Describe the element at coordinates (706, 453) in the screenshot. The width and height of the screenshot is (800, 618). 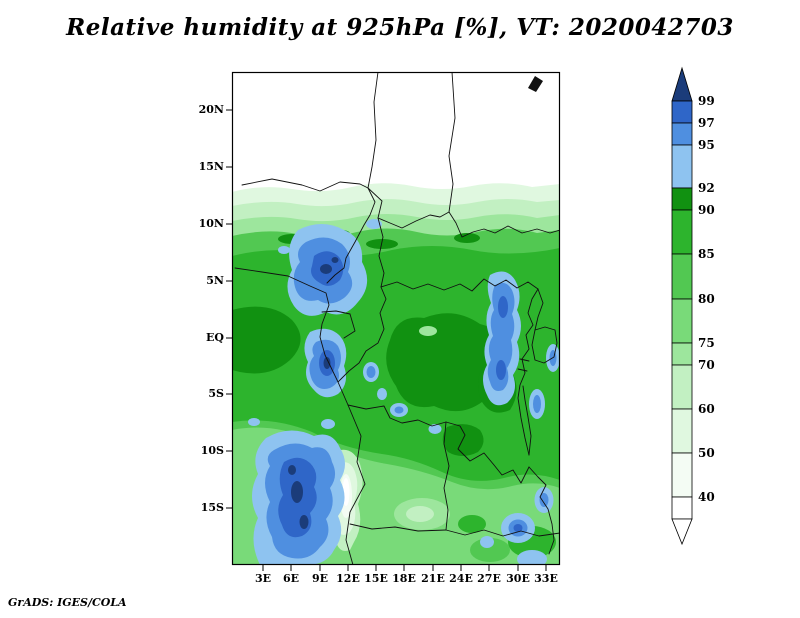
I see `colorbar-tick-label: 50` at that location.